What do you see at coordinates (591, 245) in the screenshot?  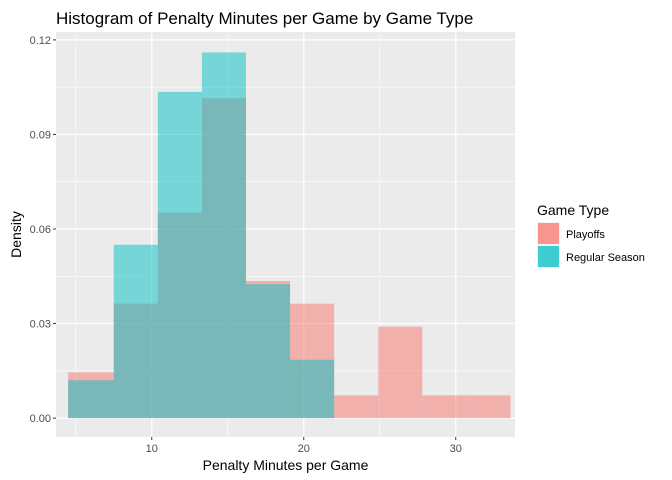 I see `legend-items: Playoffs Regular Season` at bounding box center [591, 245].